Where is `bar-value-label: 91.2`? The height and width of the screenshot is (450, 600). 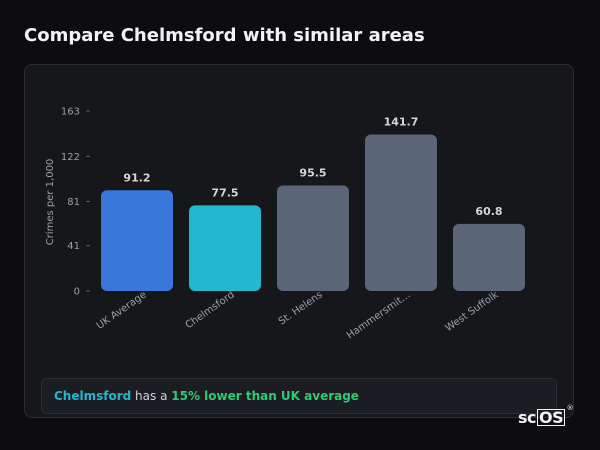
bar-value-label: 91.2 is located at coordinates (136, 177).